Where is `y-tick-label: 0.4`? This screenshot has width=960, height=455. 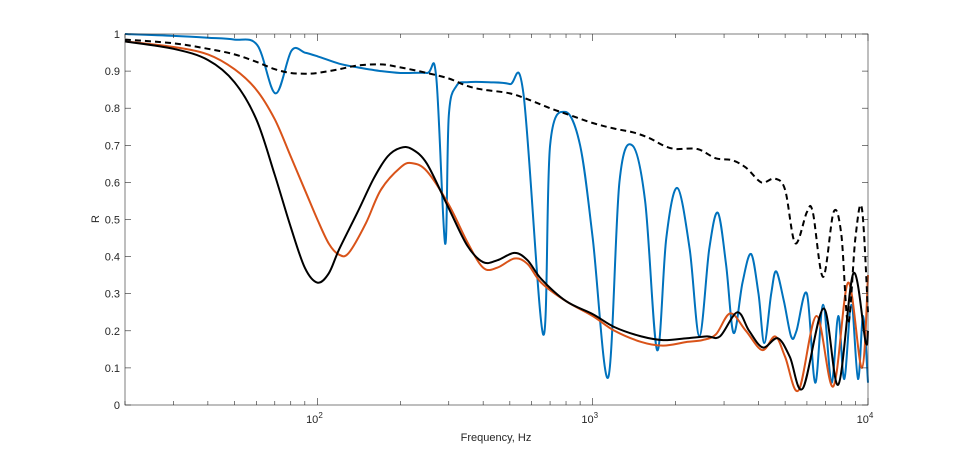 y-tick-label: 0.4 is located at coordinates (112, 258).